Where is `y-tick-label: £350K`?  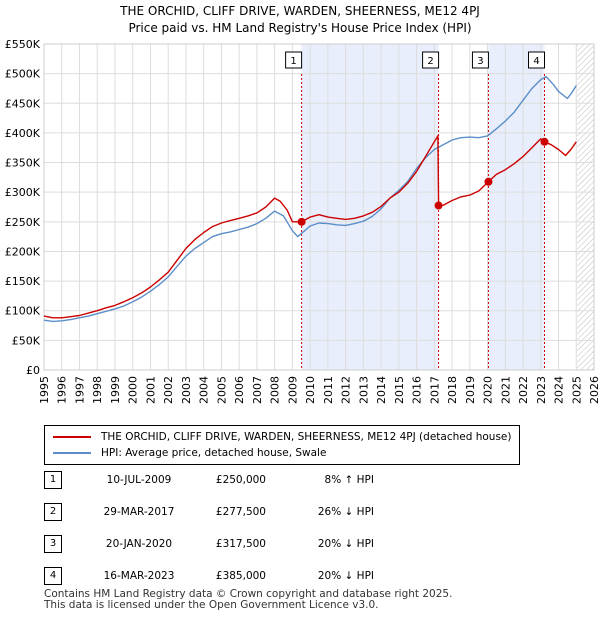
y-tick-label: £350K is located at coordinates (23, 163).